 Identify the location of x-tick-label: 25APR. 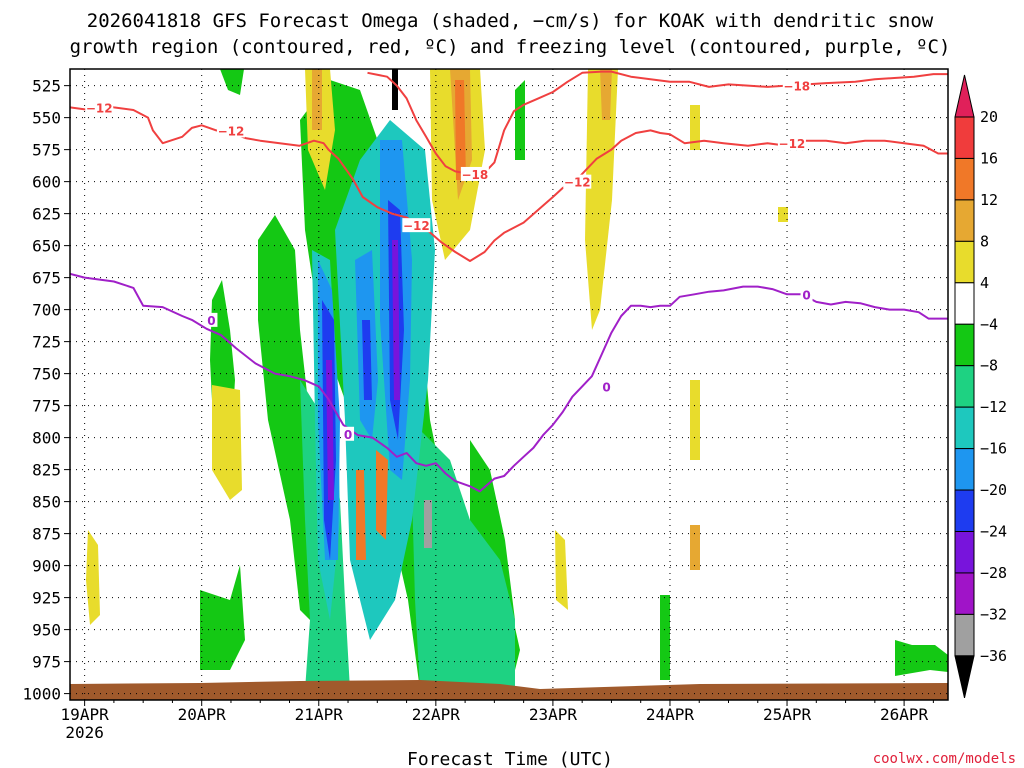
(787, 714).